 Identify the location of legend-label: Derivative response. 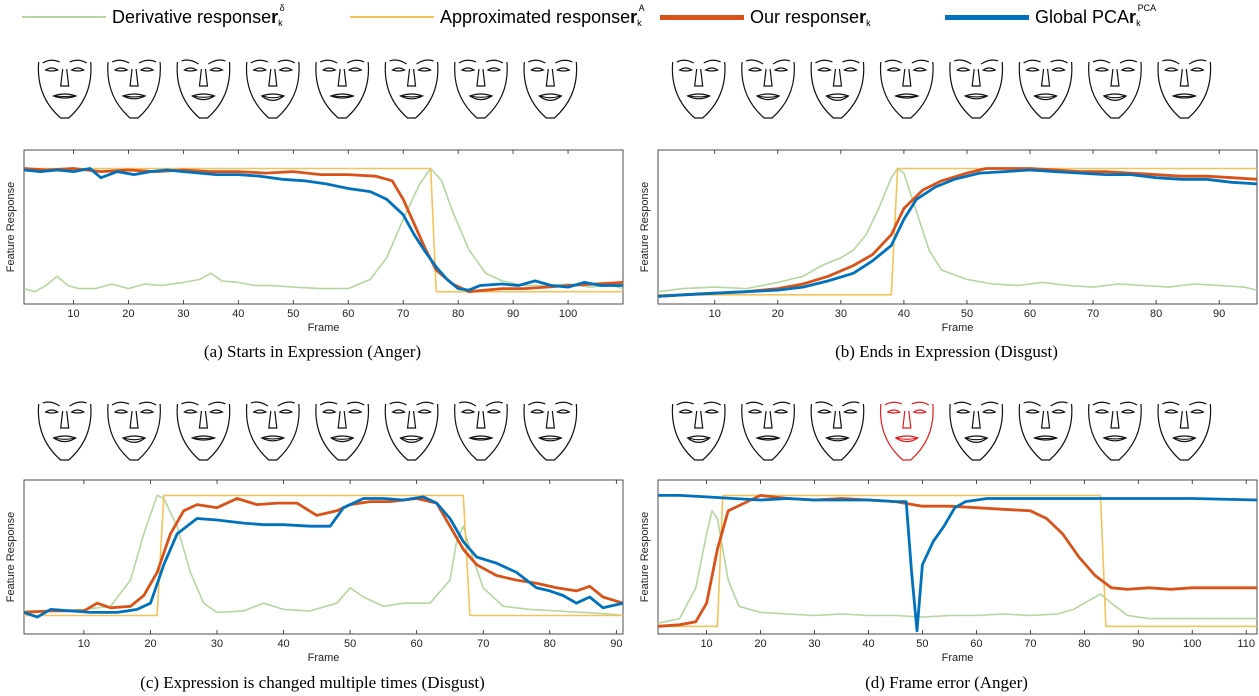
(192, 16).